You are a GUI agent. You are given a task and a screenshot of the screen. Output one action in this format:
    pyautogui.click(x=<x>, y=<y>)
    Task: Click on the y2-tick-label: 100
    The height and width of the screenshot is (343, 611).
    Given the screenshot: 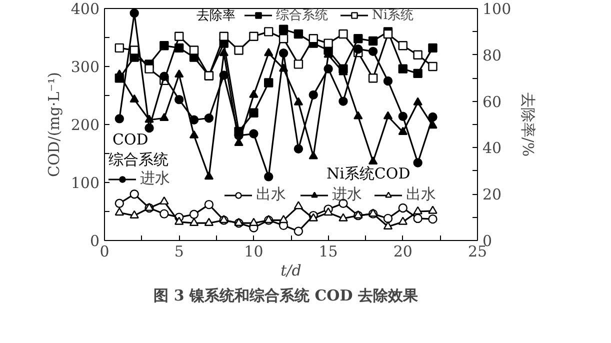 What is the action you would take?
    pyautogui.click(x=497, y=9)
    